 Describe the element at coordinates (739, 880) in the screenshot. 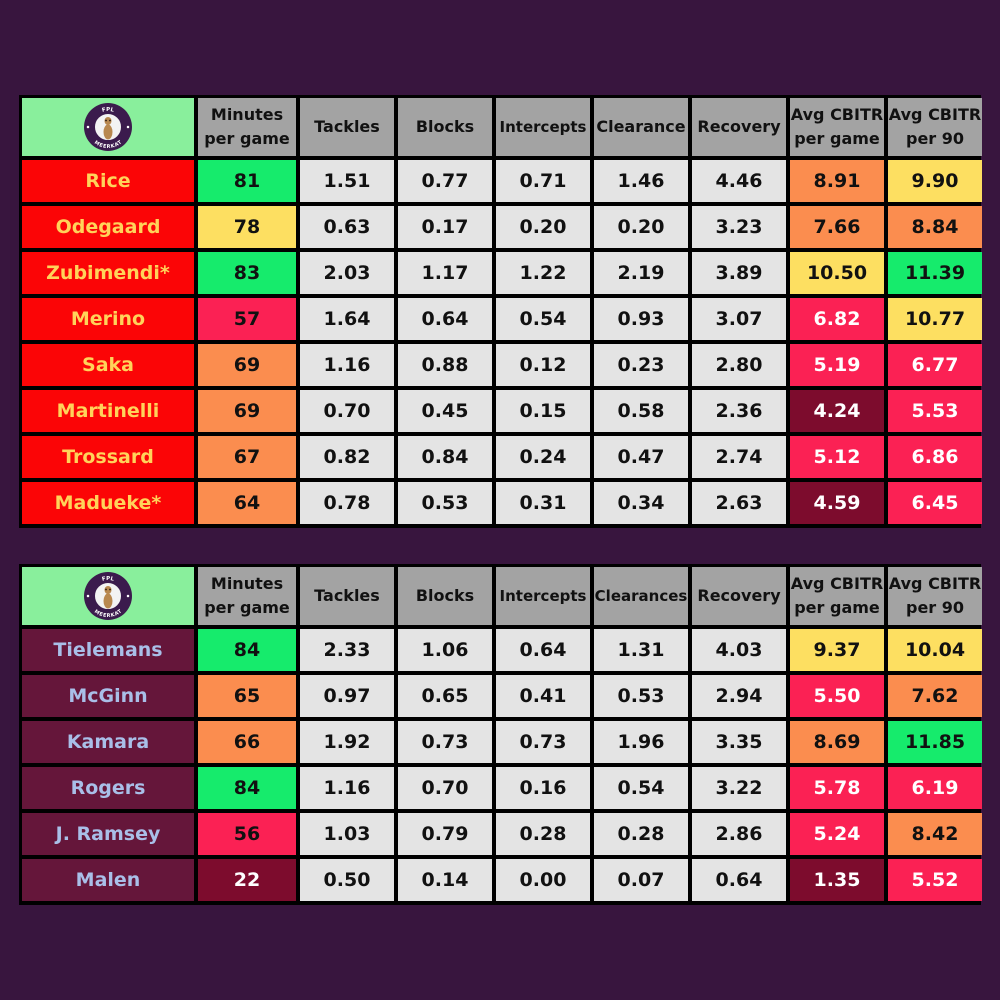

I see `stat-cell: 0.64` at that location.